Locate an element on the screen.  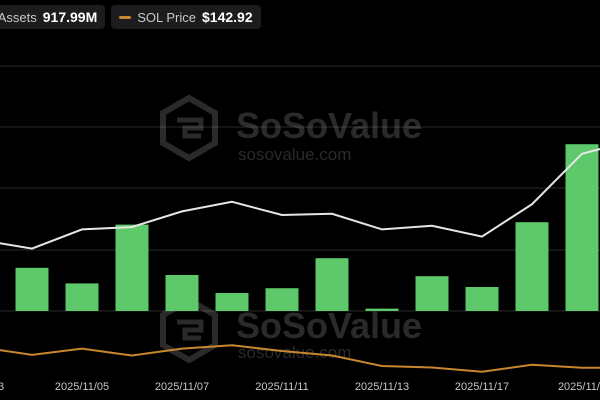
x-tick-label: 2025/11/1 is located at coordinates (579, 387).